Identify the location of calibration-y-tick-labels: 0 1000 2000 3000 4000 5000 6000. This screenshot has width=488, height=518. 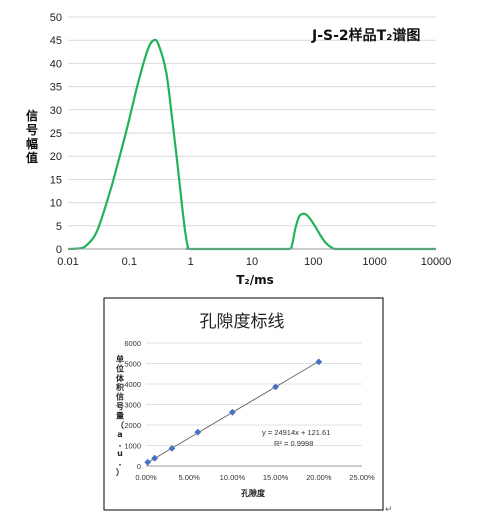
(132, 405).